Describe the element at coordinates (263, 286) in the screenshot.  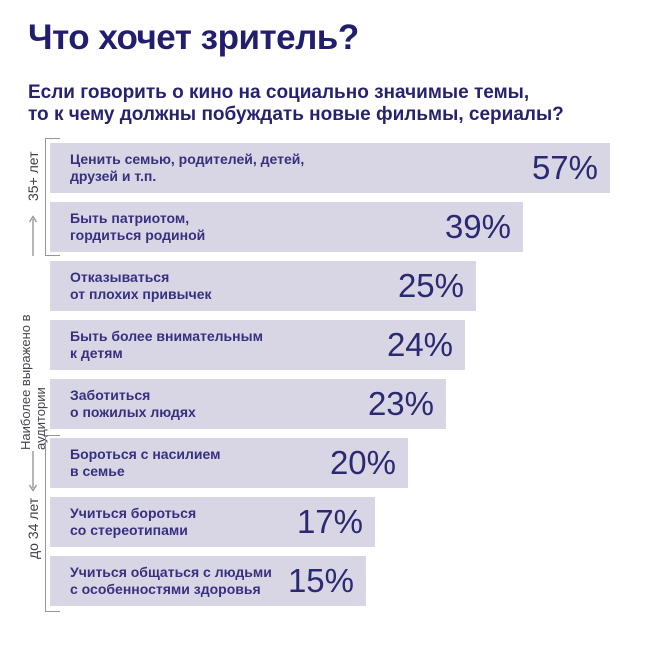
I see `bar-row: Отказываться от плохих привычек 25%` at that location.